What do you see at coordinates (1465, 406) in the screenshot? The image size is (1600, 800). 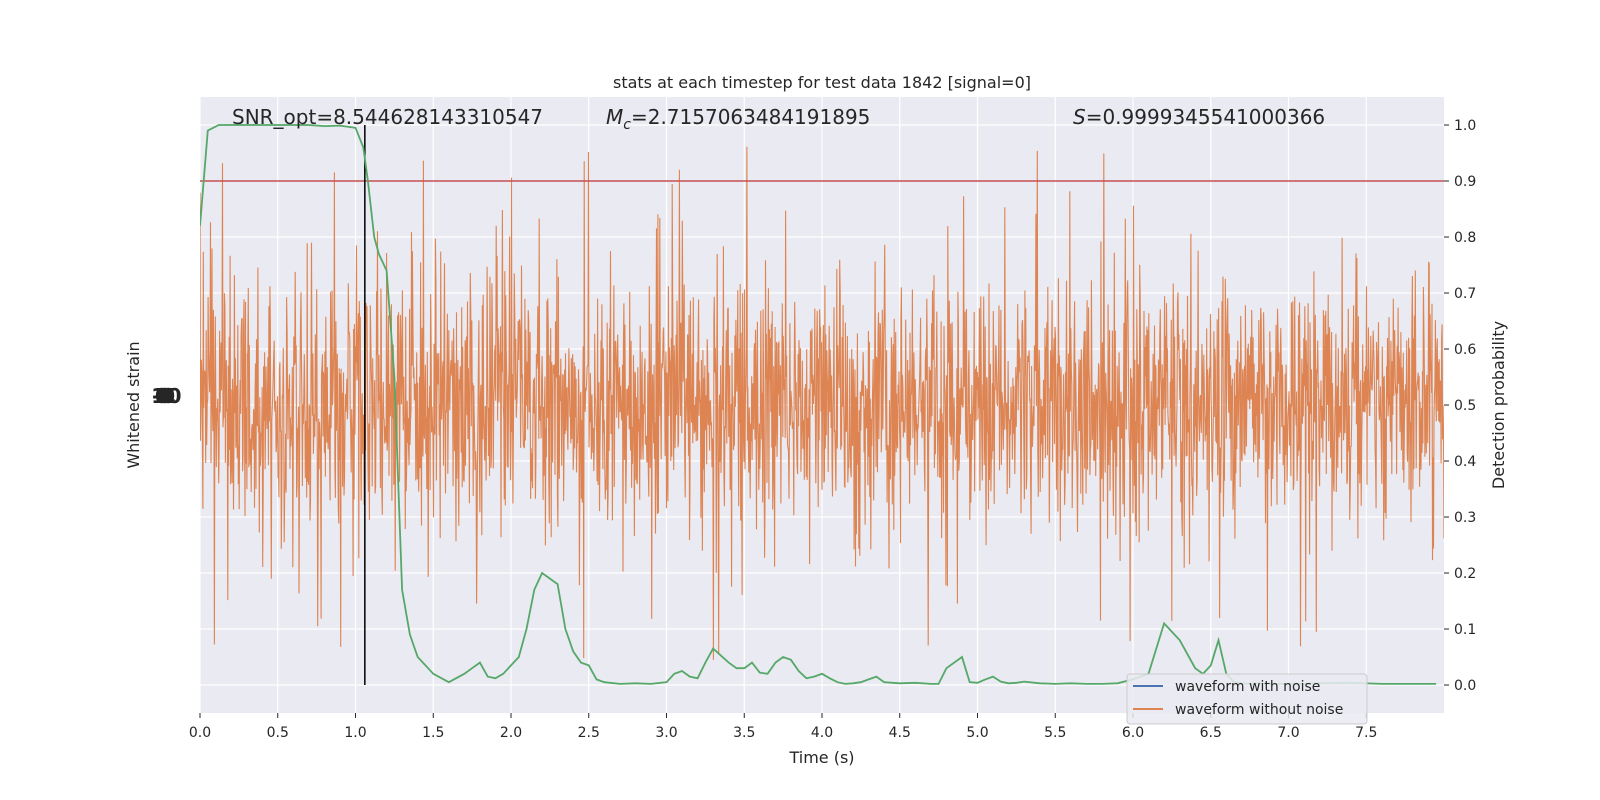 I see `y-tick-label-5: 0.5` at bounding box center [1465, 406].